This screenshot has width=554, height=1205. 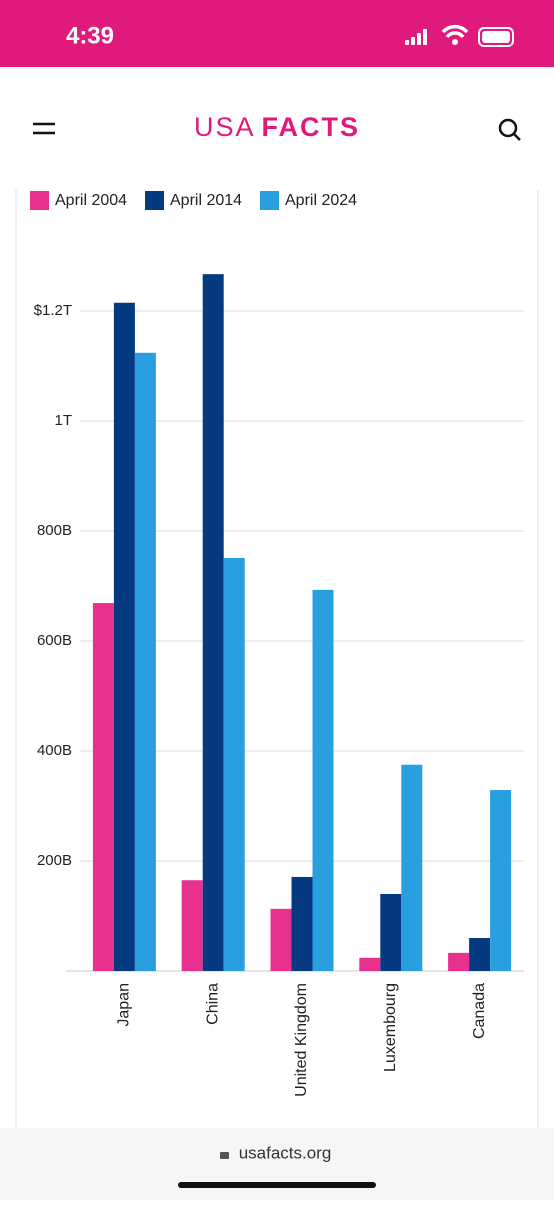 I want to click on legend-label: April 2024, so click(x=321, y=200).